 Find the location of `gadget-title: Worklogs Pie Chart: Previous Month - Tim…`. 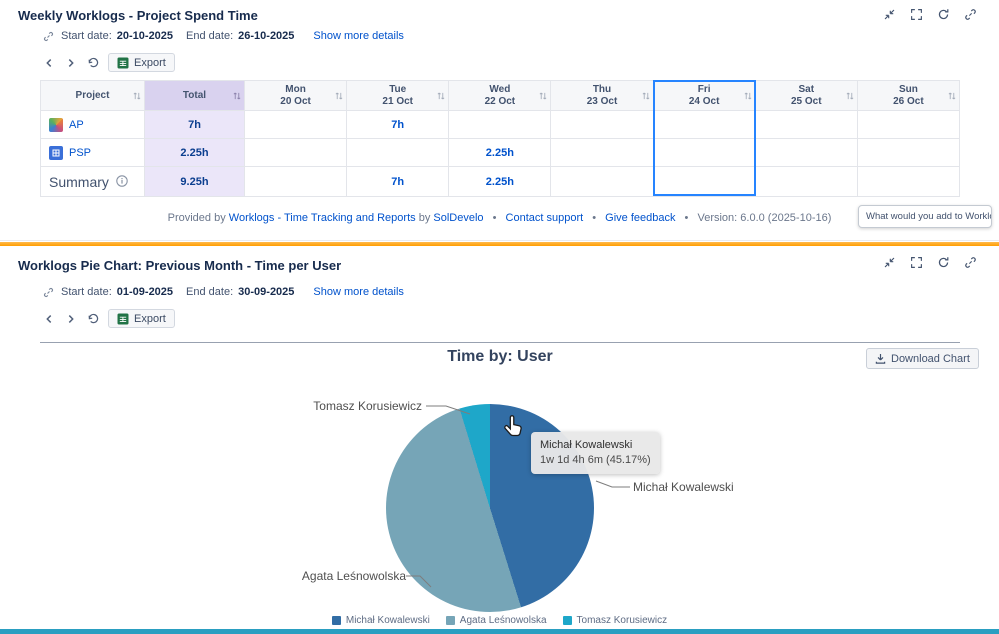

gadget-title: Worklogs Pie Chart: Previous Month - Tim… is located at coordinates (180, 265).